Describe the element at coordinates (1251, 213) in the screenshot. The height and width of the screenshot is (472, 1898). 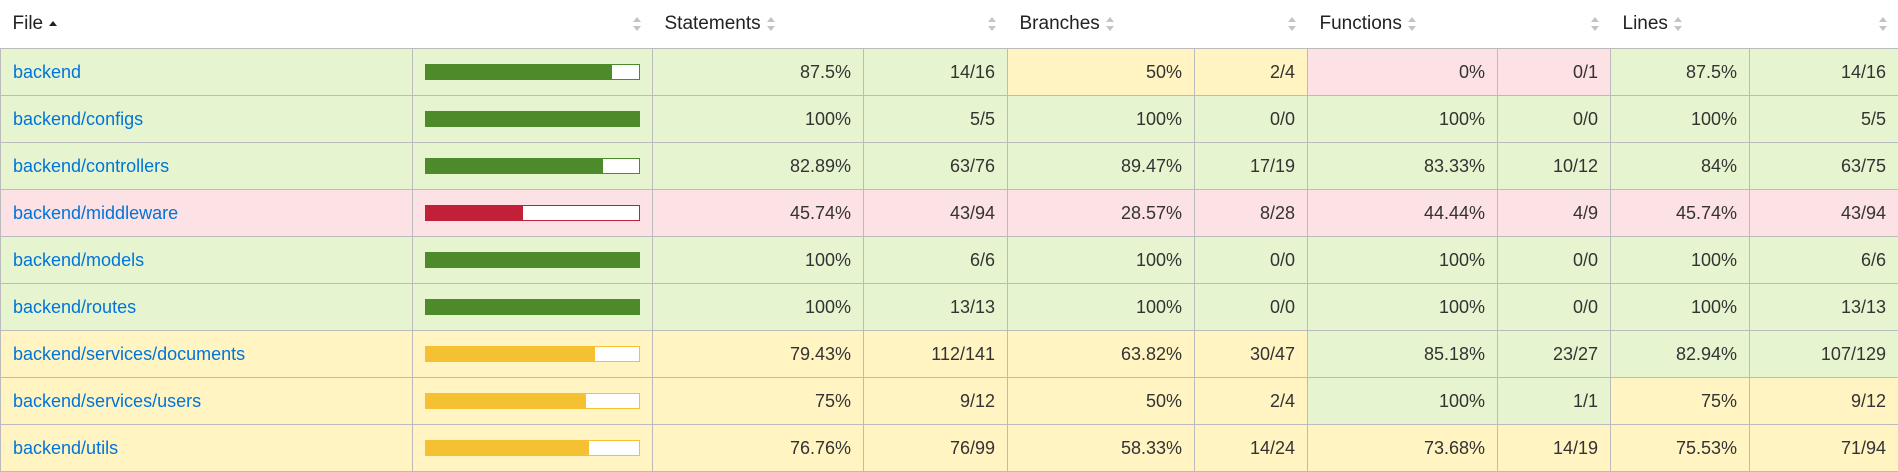
I see `branches-fraction: 8/28` at that location.